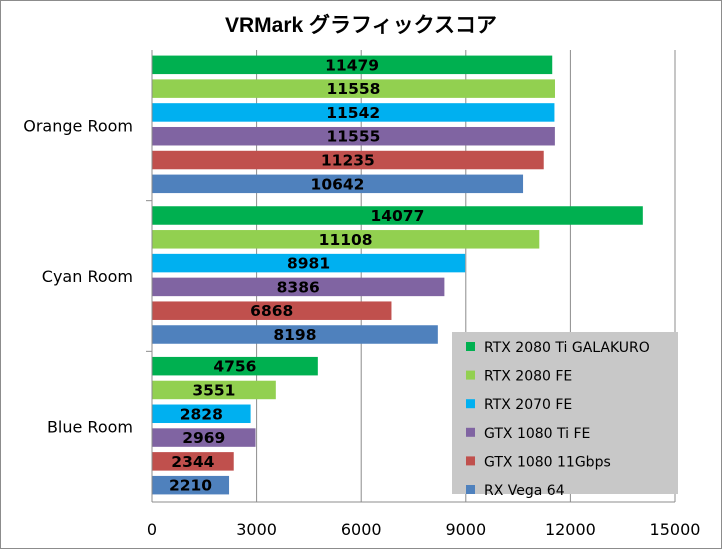 The width and height of the screenshot is (722, 549). Describe the element at coordinates (361, 529) in the screenshot. I see `x-tick-label: 6000` at that location.